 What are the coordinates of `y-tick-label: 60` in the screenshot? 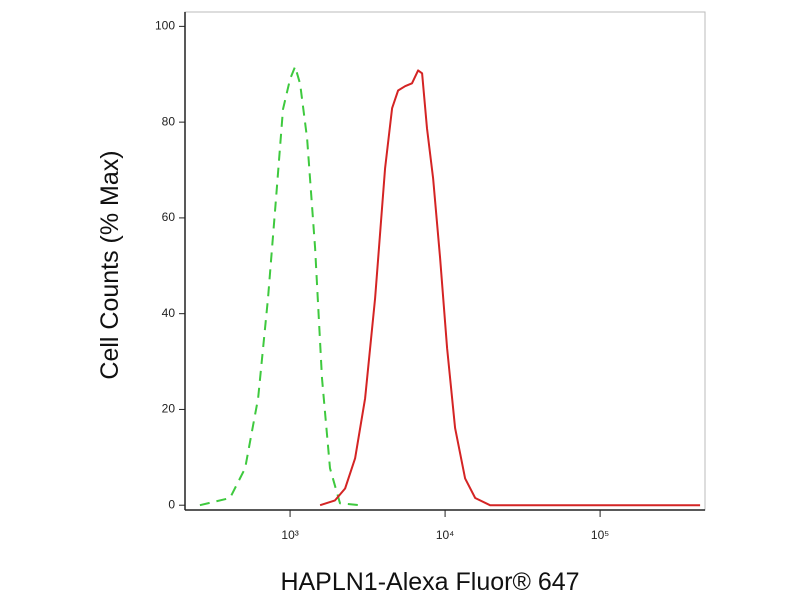 It's located at (169, 217).